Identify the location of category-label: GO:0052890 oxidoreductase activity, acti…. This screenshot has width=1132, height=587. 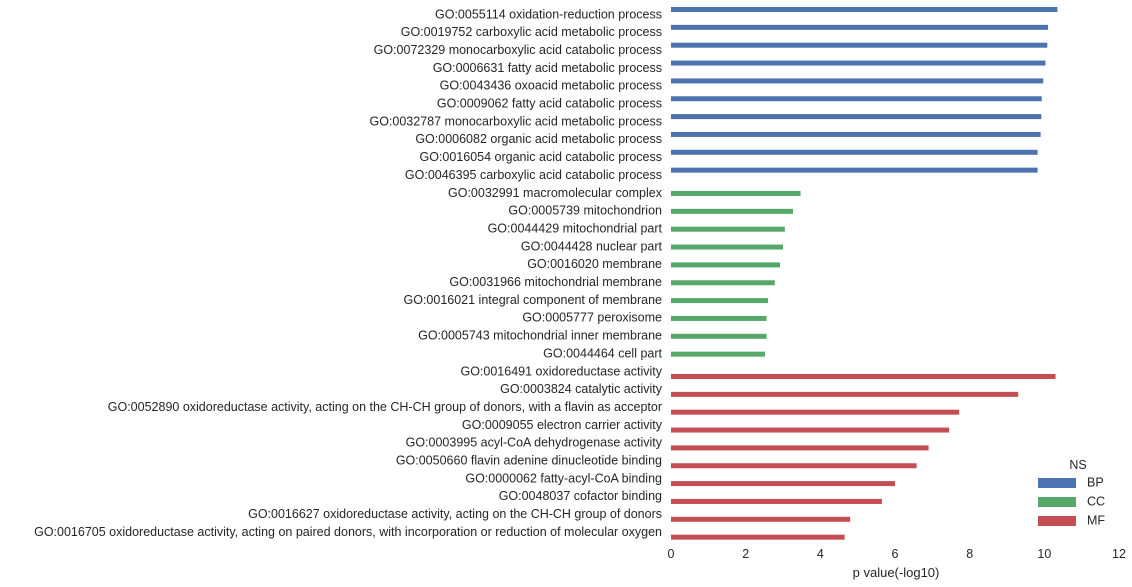
(385, 407).